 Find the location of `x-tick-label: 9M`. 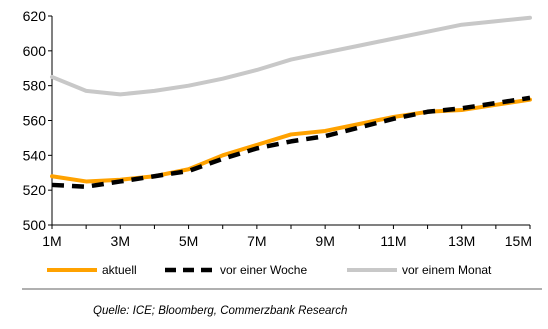

x-tick-label: 9M is located at coordinates (324, 241).